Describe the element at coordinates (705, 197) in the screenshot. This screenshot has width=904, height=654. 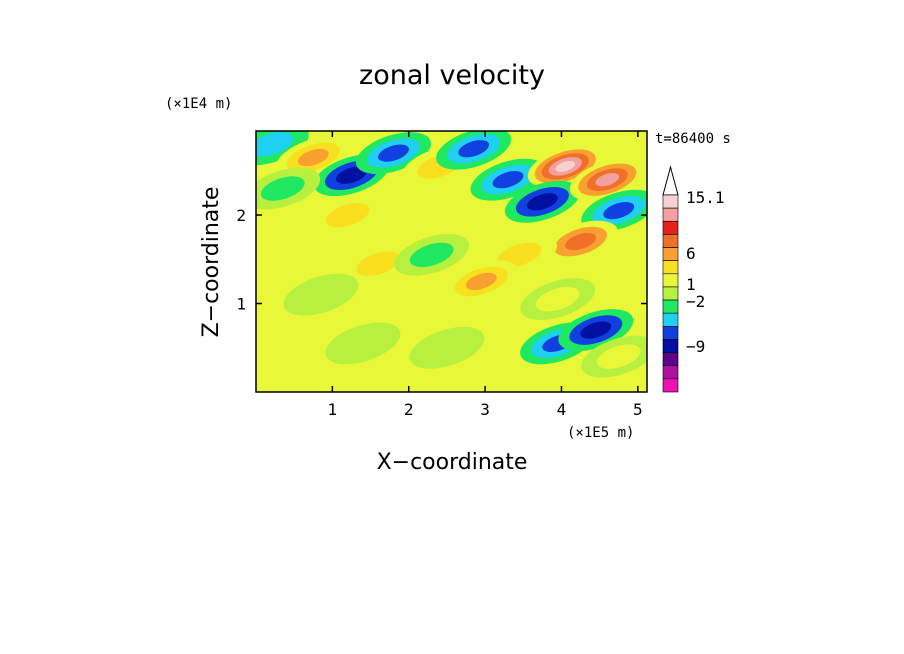
I see `colorbar-label-0: 15.1` at that location.